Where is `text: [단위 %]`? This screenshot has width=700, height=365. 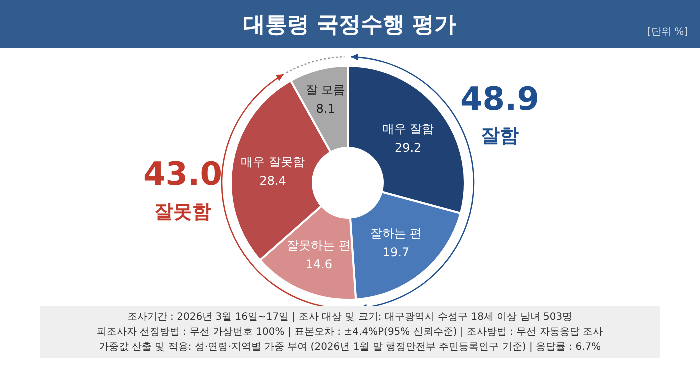
text: [단위 %] is located at coordinates (668, 32).